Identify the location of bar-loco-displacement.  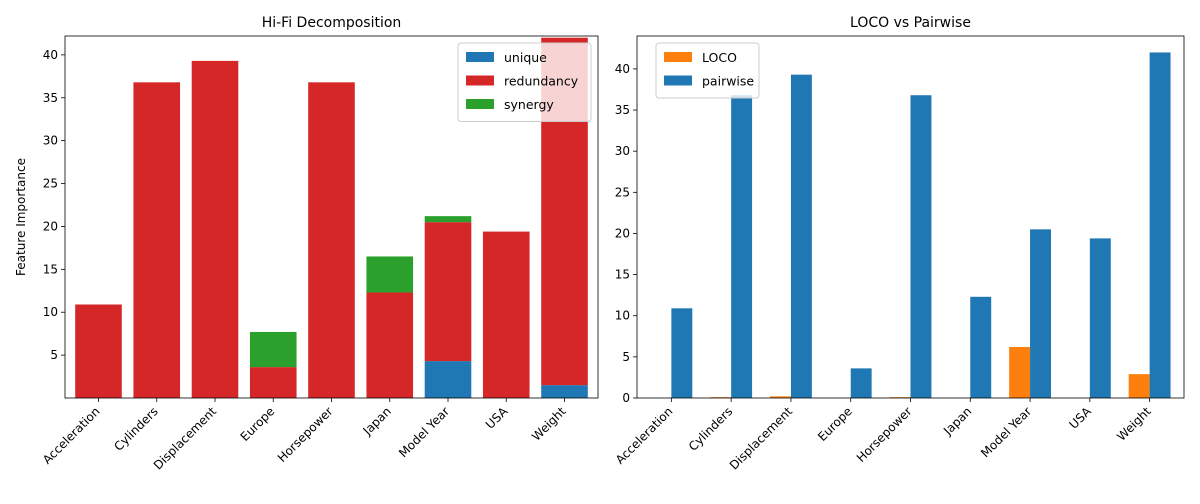
(780, 397).